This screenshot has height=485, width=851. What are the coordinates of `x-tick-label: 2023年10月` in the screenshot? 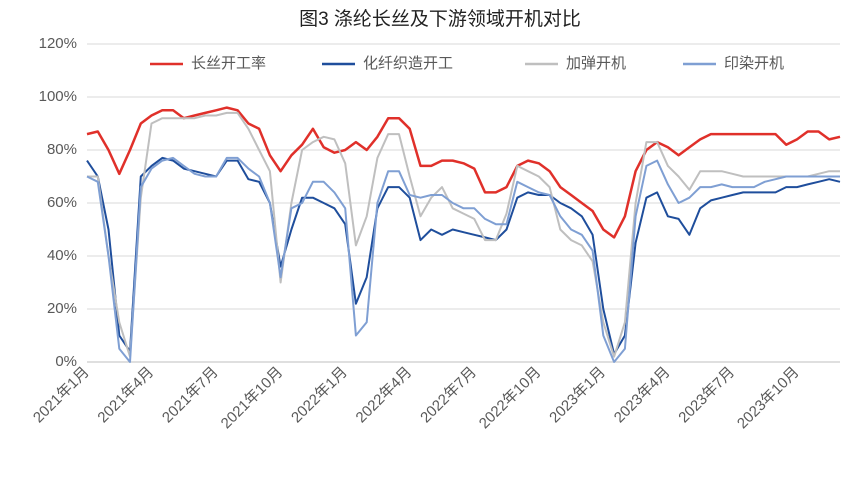 It's located at (768, 398).